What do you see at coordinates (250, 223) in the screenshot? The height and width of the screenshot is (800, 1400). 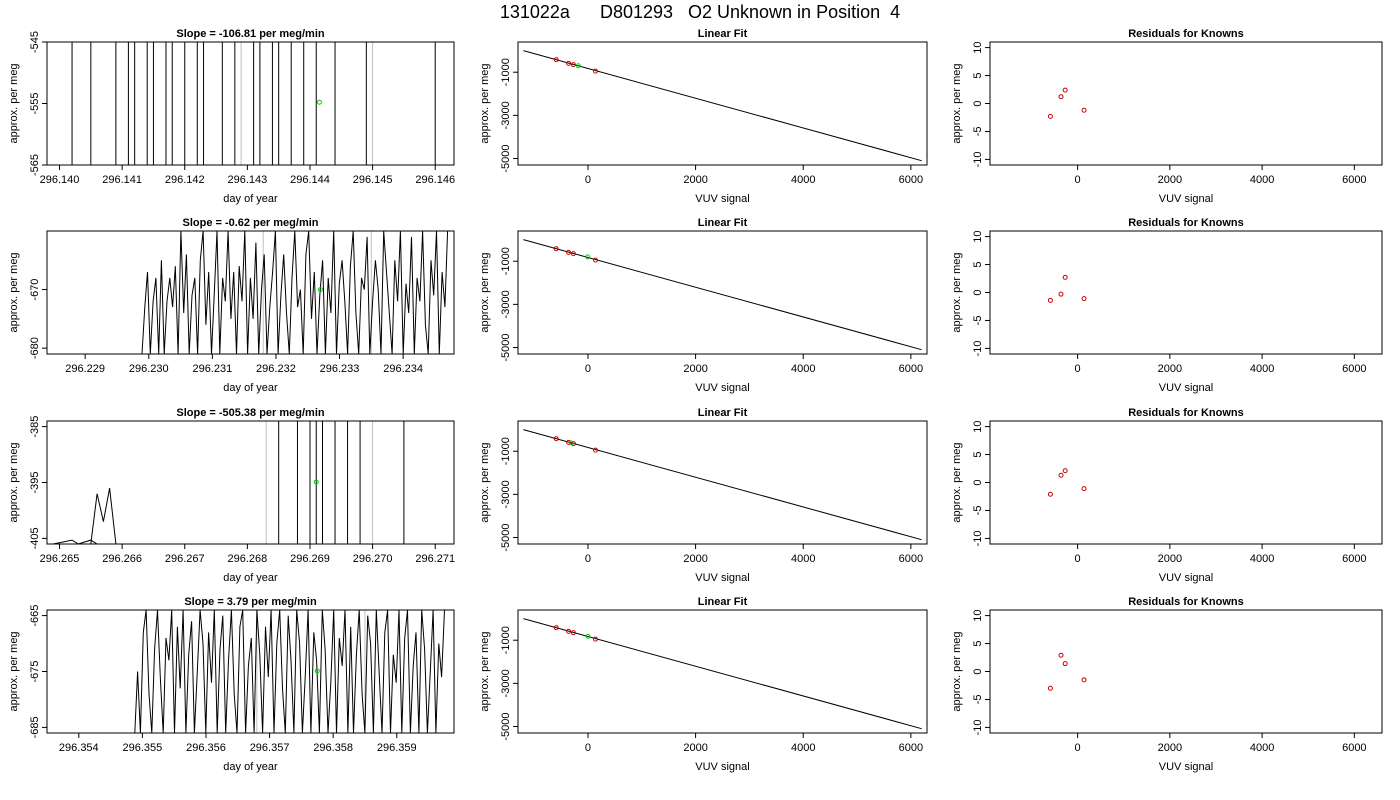 I see `panel-title: Slope = -0.62 per meg/min` at bounding box center [250, 223].